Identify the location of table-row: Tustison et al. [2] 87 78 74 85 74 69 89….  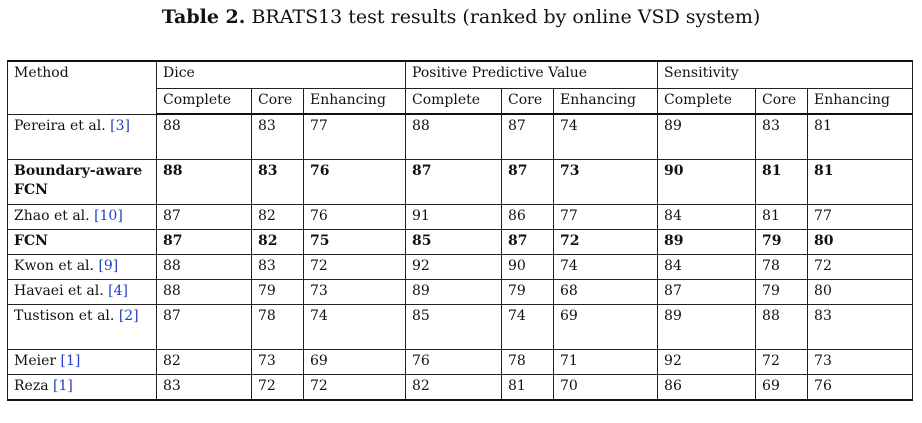
(460, 327).